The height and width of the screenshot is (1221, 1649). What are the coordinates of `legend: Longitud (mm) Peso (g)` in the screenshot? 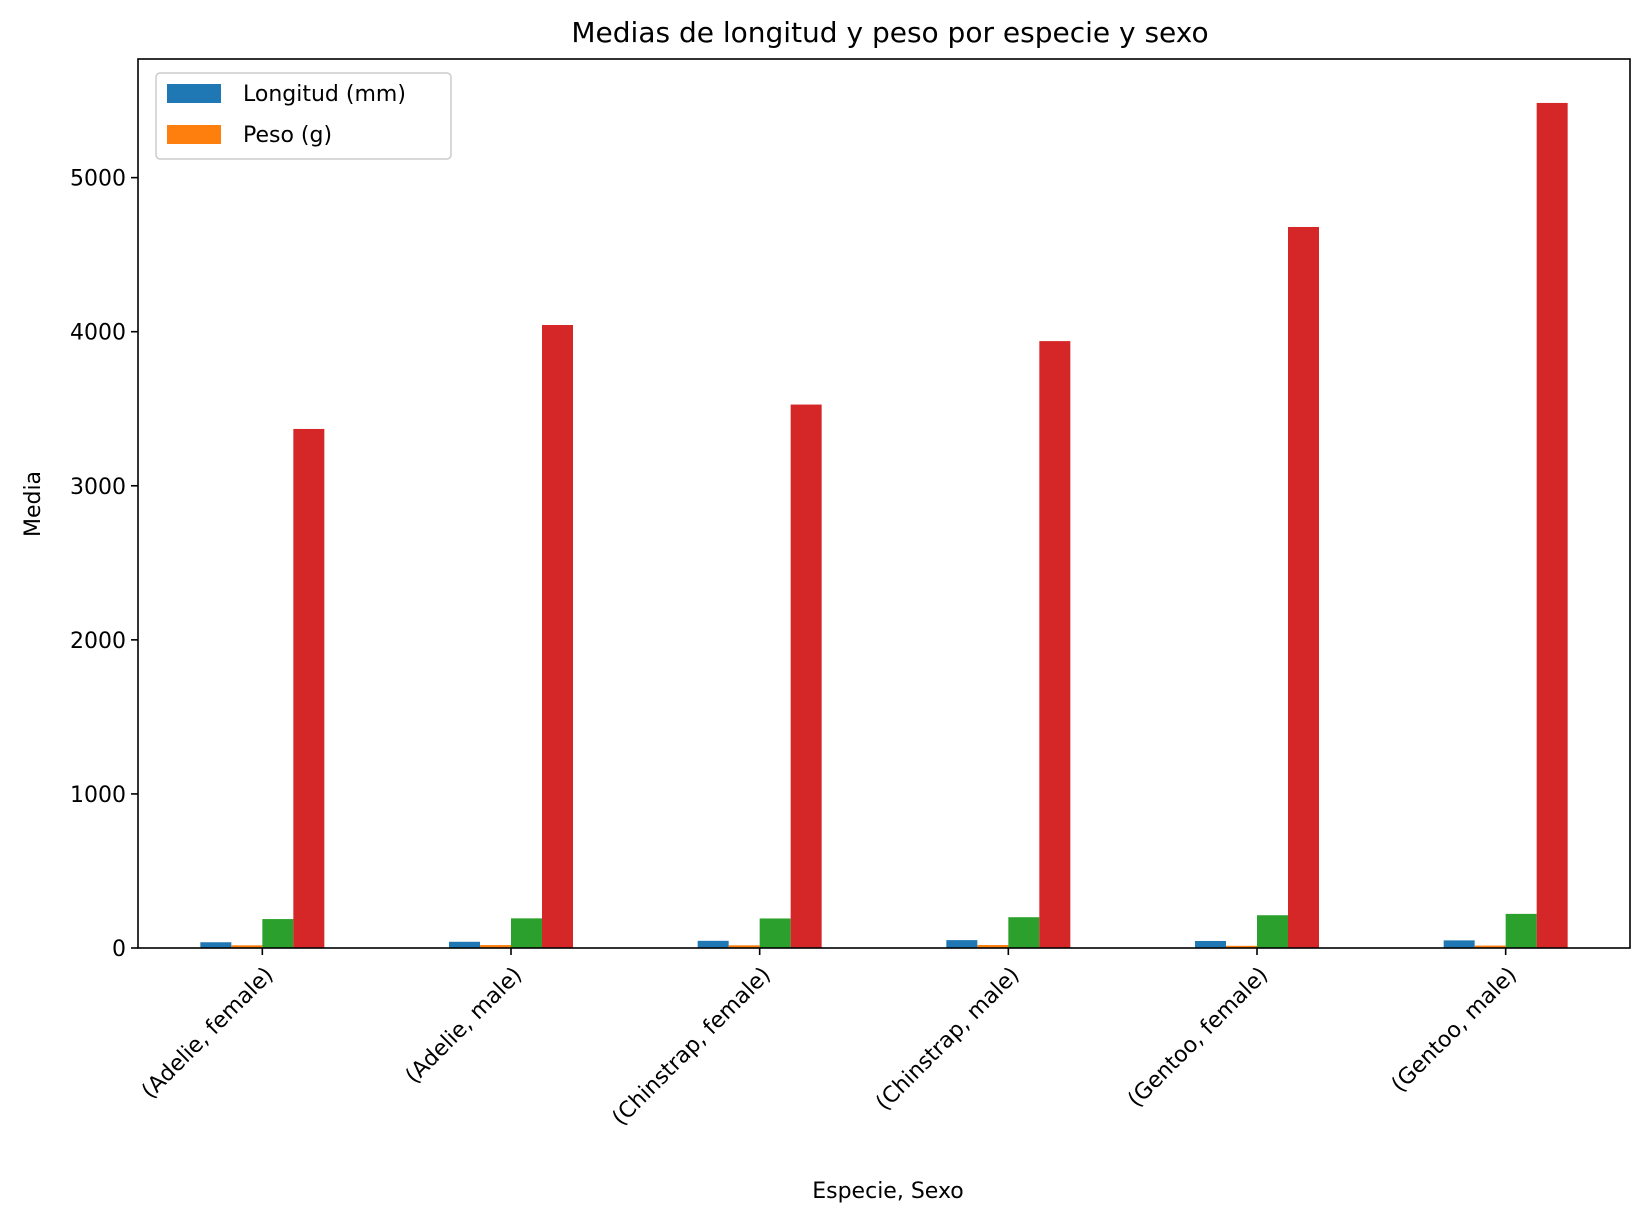 It's located at (303, 116).